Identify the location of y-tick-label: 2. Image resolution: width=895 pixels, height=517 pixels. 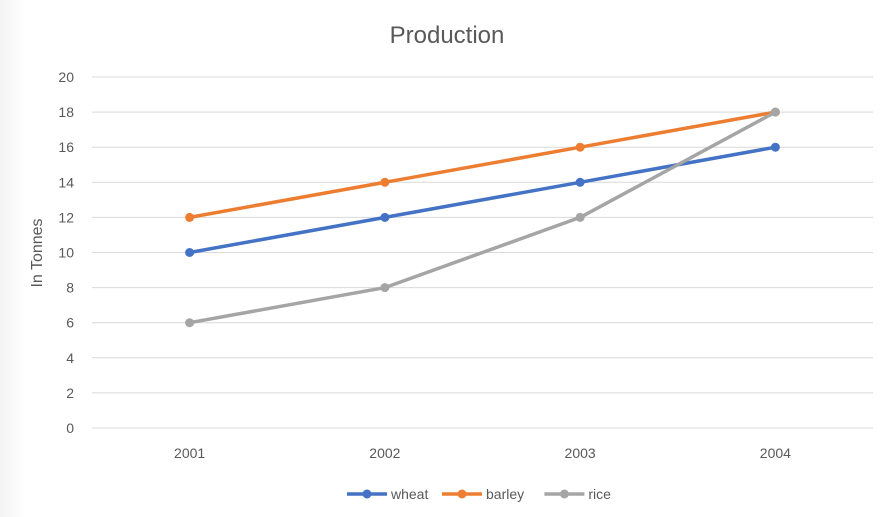
(70, 393).